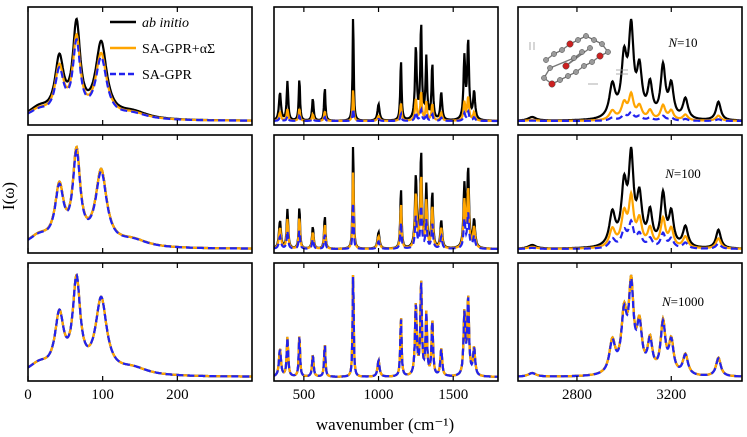 The height and width of the screenshot is (437, 747). What do you see at coordinates (687, 42) in the screenshot?
I see `n-annotation-value: =10` at bounding box center [687, 42].